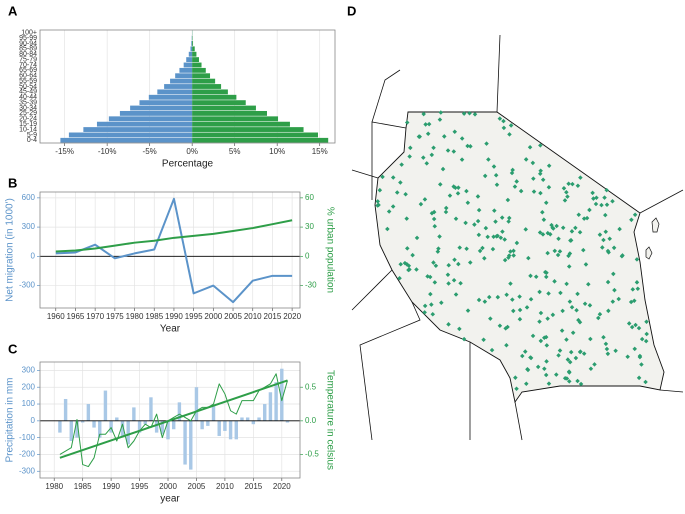 The height and width of the screenshot is (514, 685). I want to click on y2-tick-label: -30, so click(311, 285).